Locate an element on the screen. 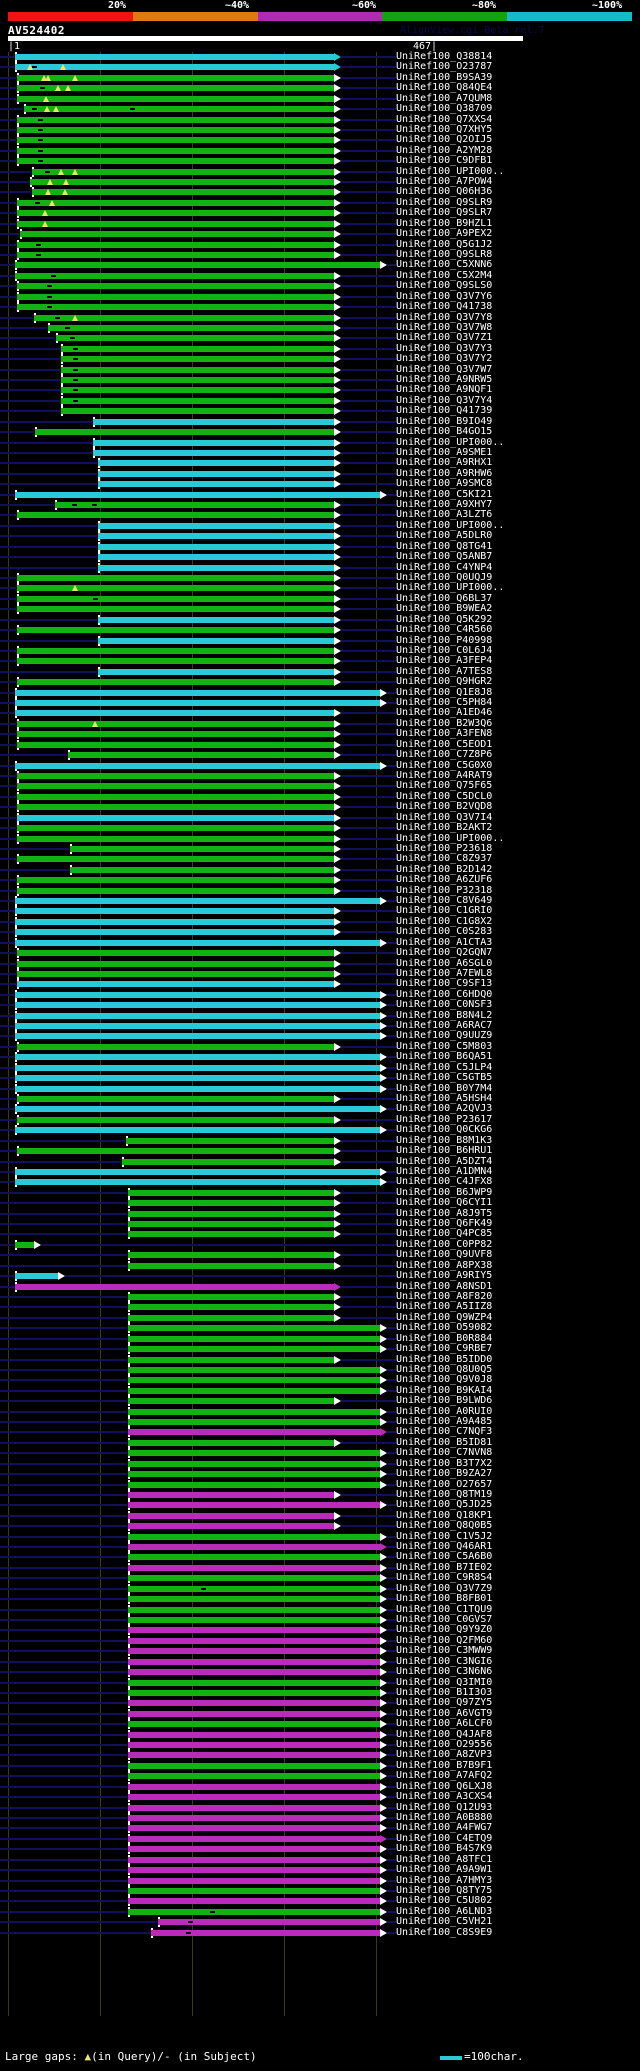 The height and width of the screenshot is (2071, 640). alignment-row: UniRef100_Q3V7I4 is located at coordinates (320, 817).